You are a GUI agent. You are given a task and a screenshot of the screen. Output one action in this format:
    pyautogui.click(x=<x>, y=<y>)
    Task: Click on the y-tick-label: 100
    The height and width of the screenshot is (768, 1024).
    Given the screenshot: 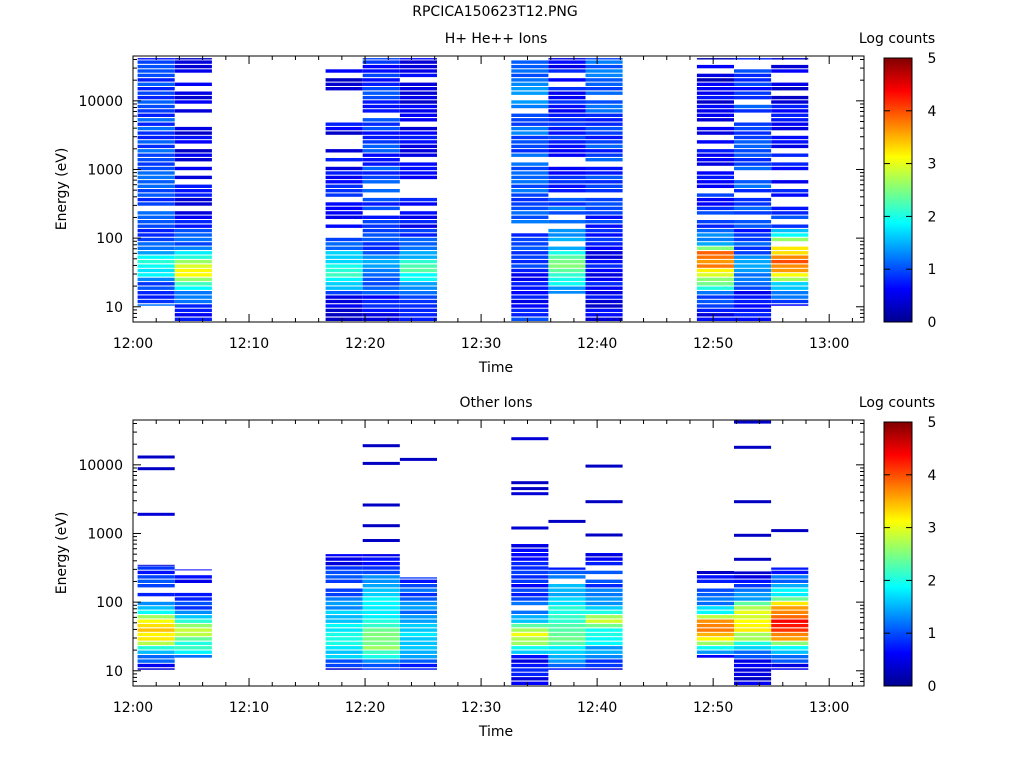 What is the action you would take?
    pyautogui.click(x=109, y=239)
    